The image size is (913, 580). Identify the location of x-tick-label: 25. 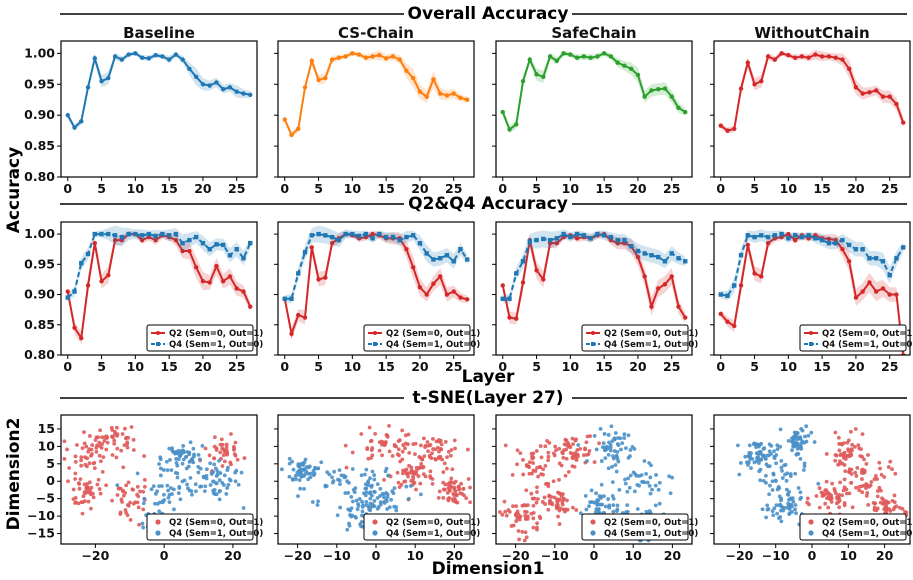
(236, 366).